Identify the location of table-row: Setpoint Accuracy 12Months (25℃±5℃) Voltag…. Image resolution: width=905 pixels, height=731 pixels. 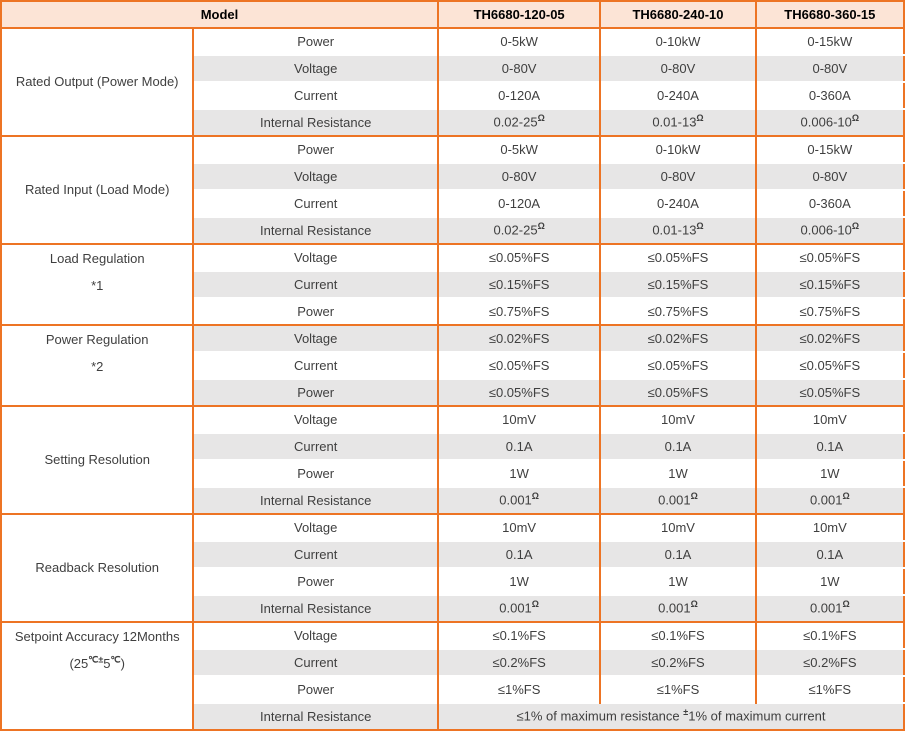
(452, 675).